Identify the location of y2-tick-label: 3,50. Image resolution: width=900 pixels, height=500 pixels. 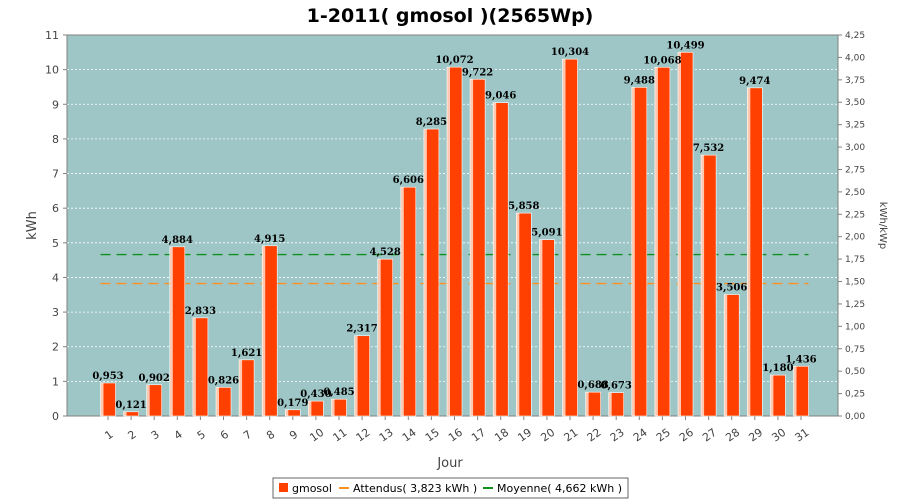
(855, 103).